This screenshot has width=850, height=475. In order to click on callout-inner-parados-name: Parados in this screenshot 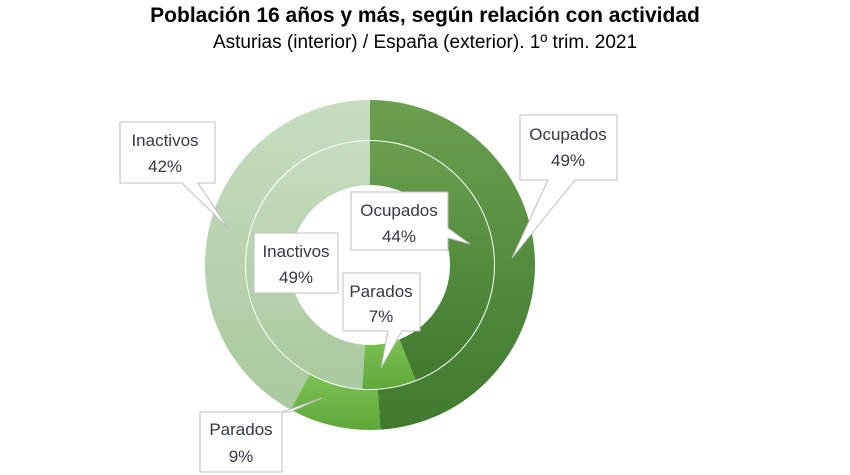, I will do `click(380, 291)`.